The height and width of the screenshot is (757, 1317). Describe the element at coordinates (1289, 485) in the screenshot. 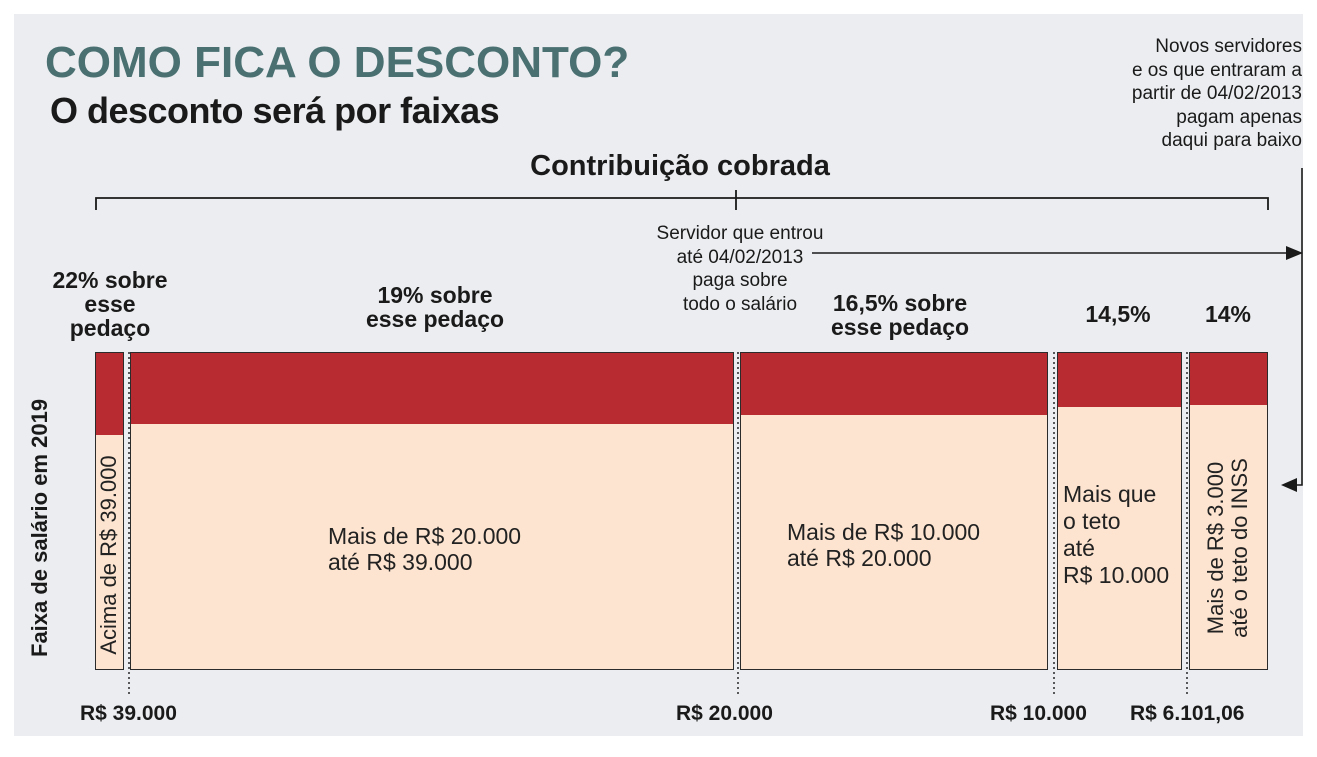

I see `arrow-left-icon` at that location.